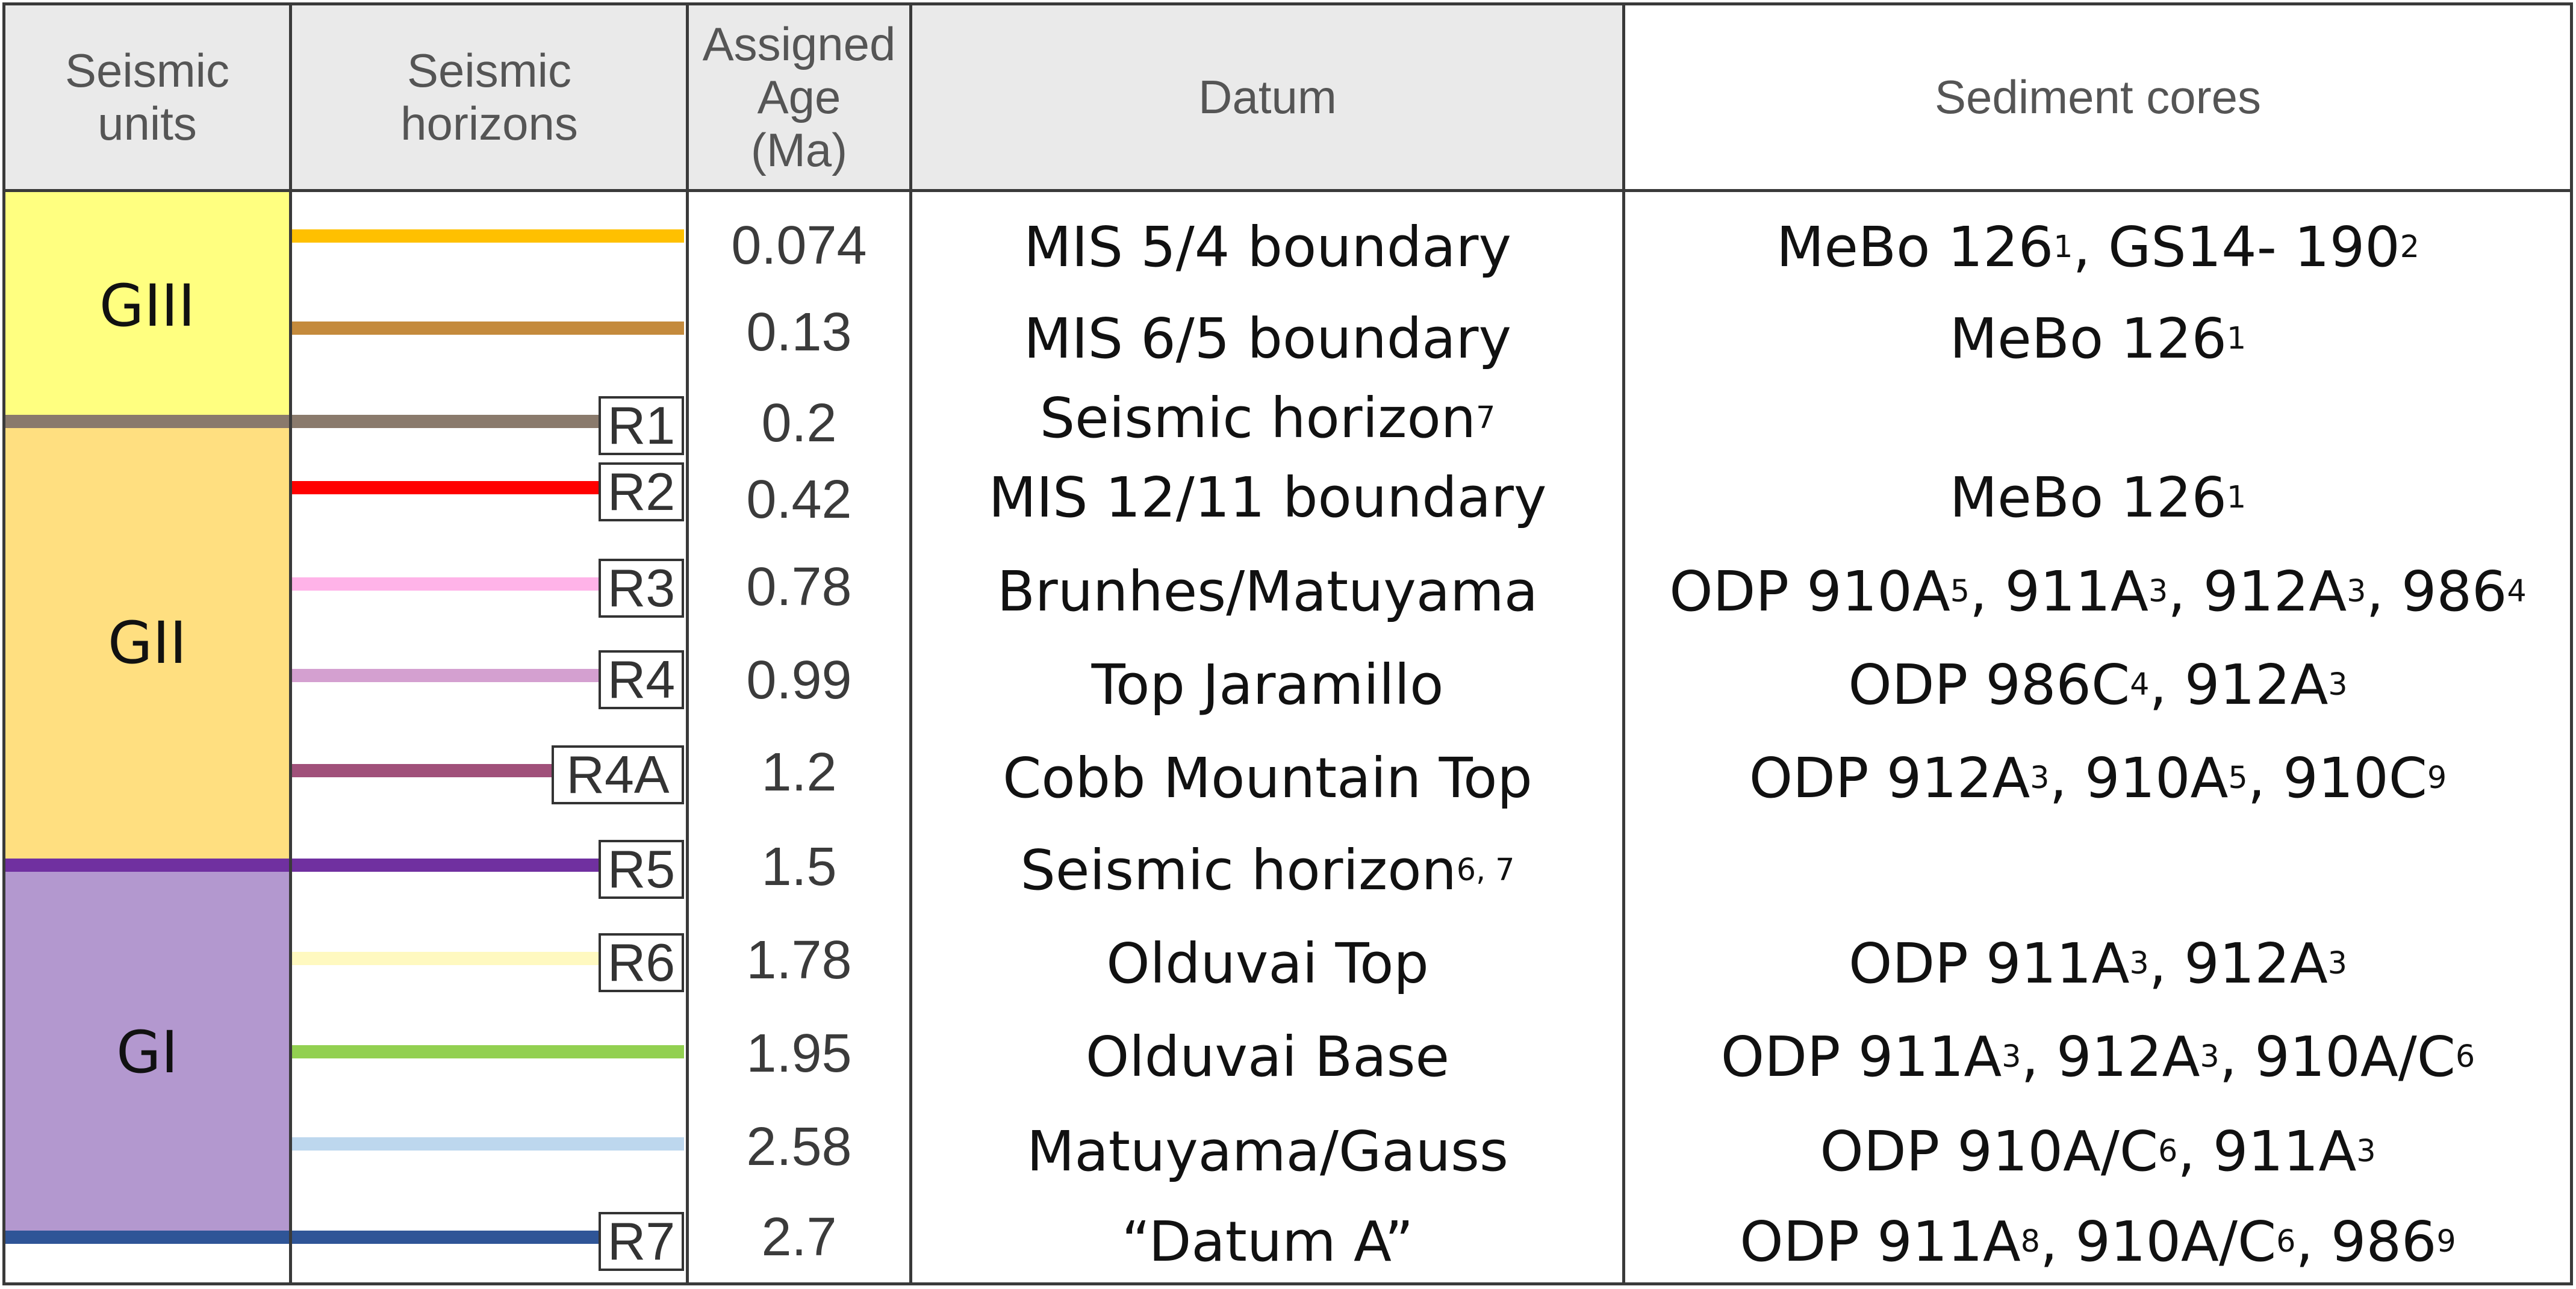 This screenshot has height=1289, width=2576. What do you see at coordinates (799, 866) in the screenshot?
I see `age-value: 1.5` at bounding box center [799, 866].